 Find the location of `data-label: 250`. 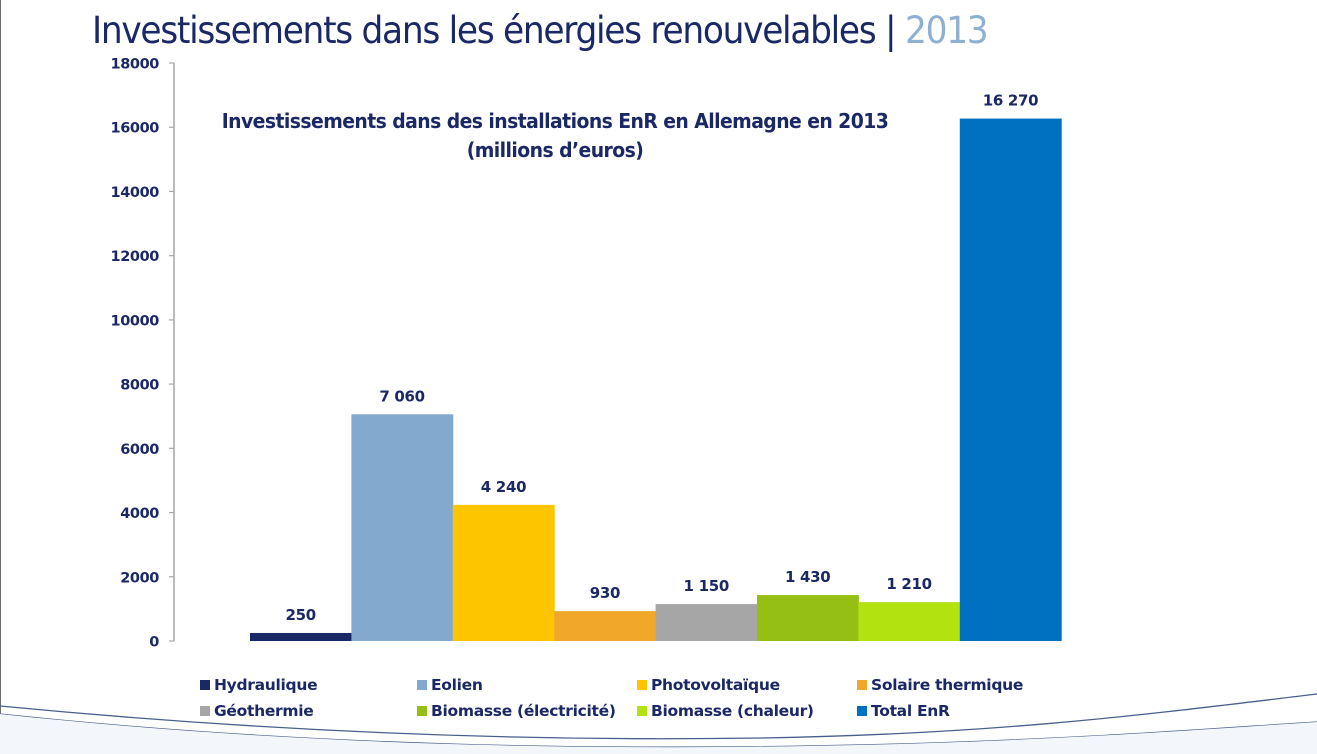

data-label: 250 is located at coordinates (300, 615).